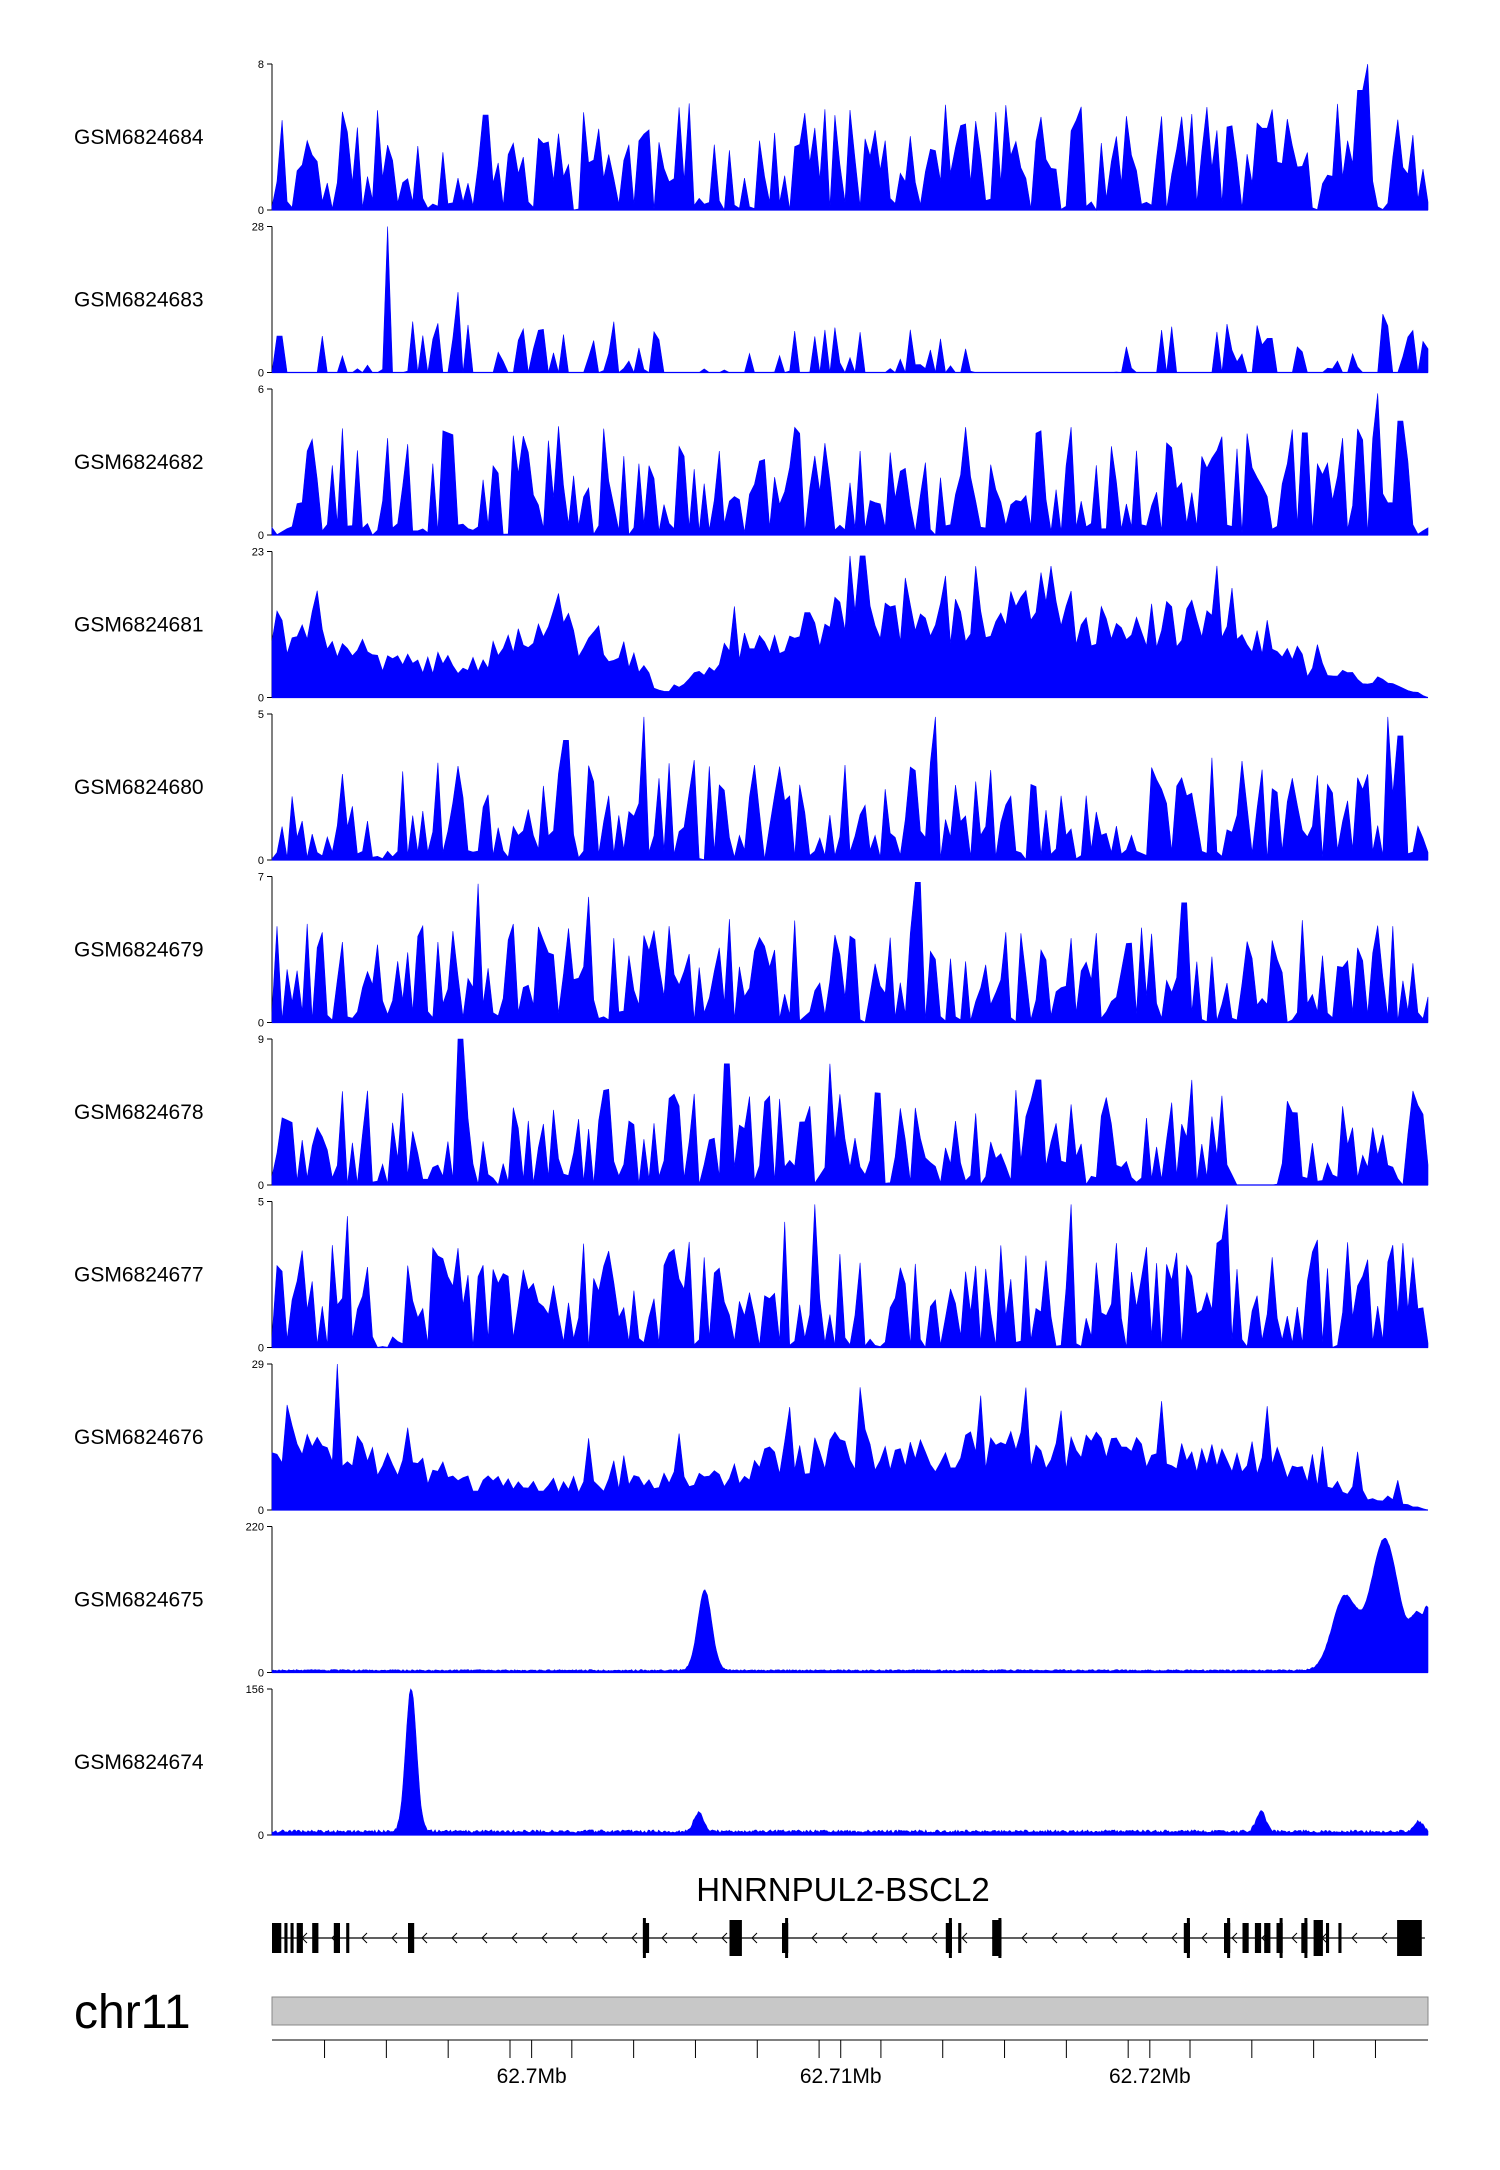  I want to click on track-label: GSM6824681, so click(139, 625).